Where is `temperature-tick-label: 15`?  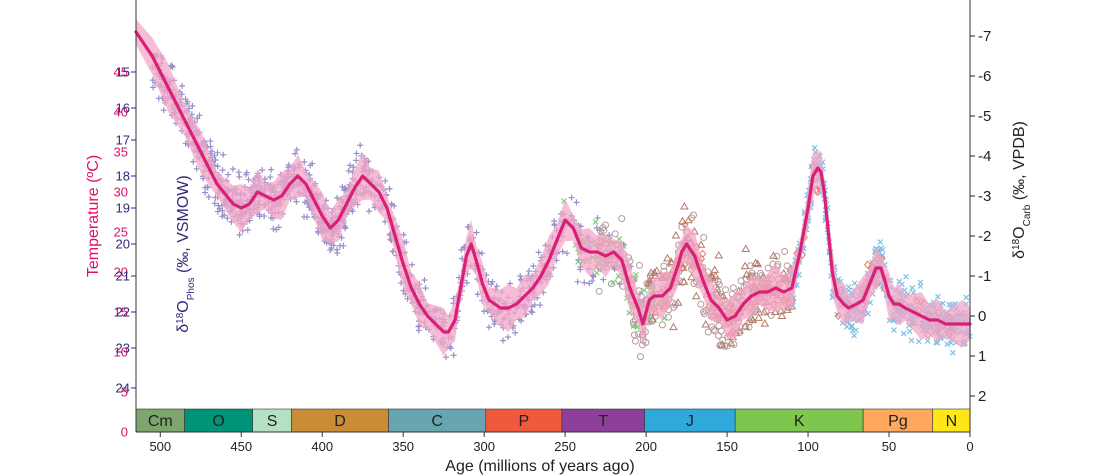 temperature-tick-label: 15 is located at coordinates (121, 312).